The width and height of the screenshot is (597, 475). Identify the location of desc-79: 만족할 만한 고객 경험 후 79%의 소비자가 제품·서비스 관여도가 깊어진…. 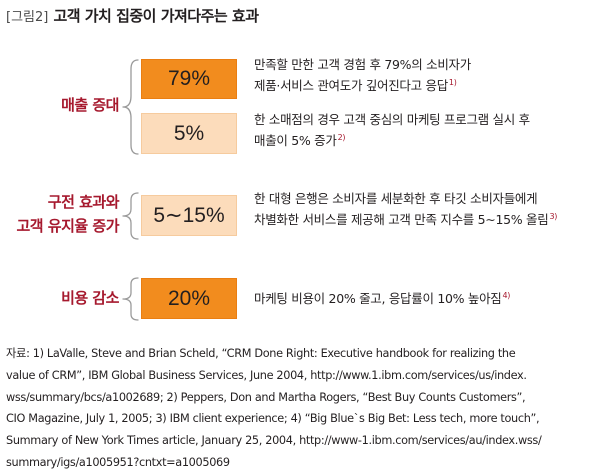
(424, 75).